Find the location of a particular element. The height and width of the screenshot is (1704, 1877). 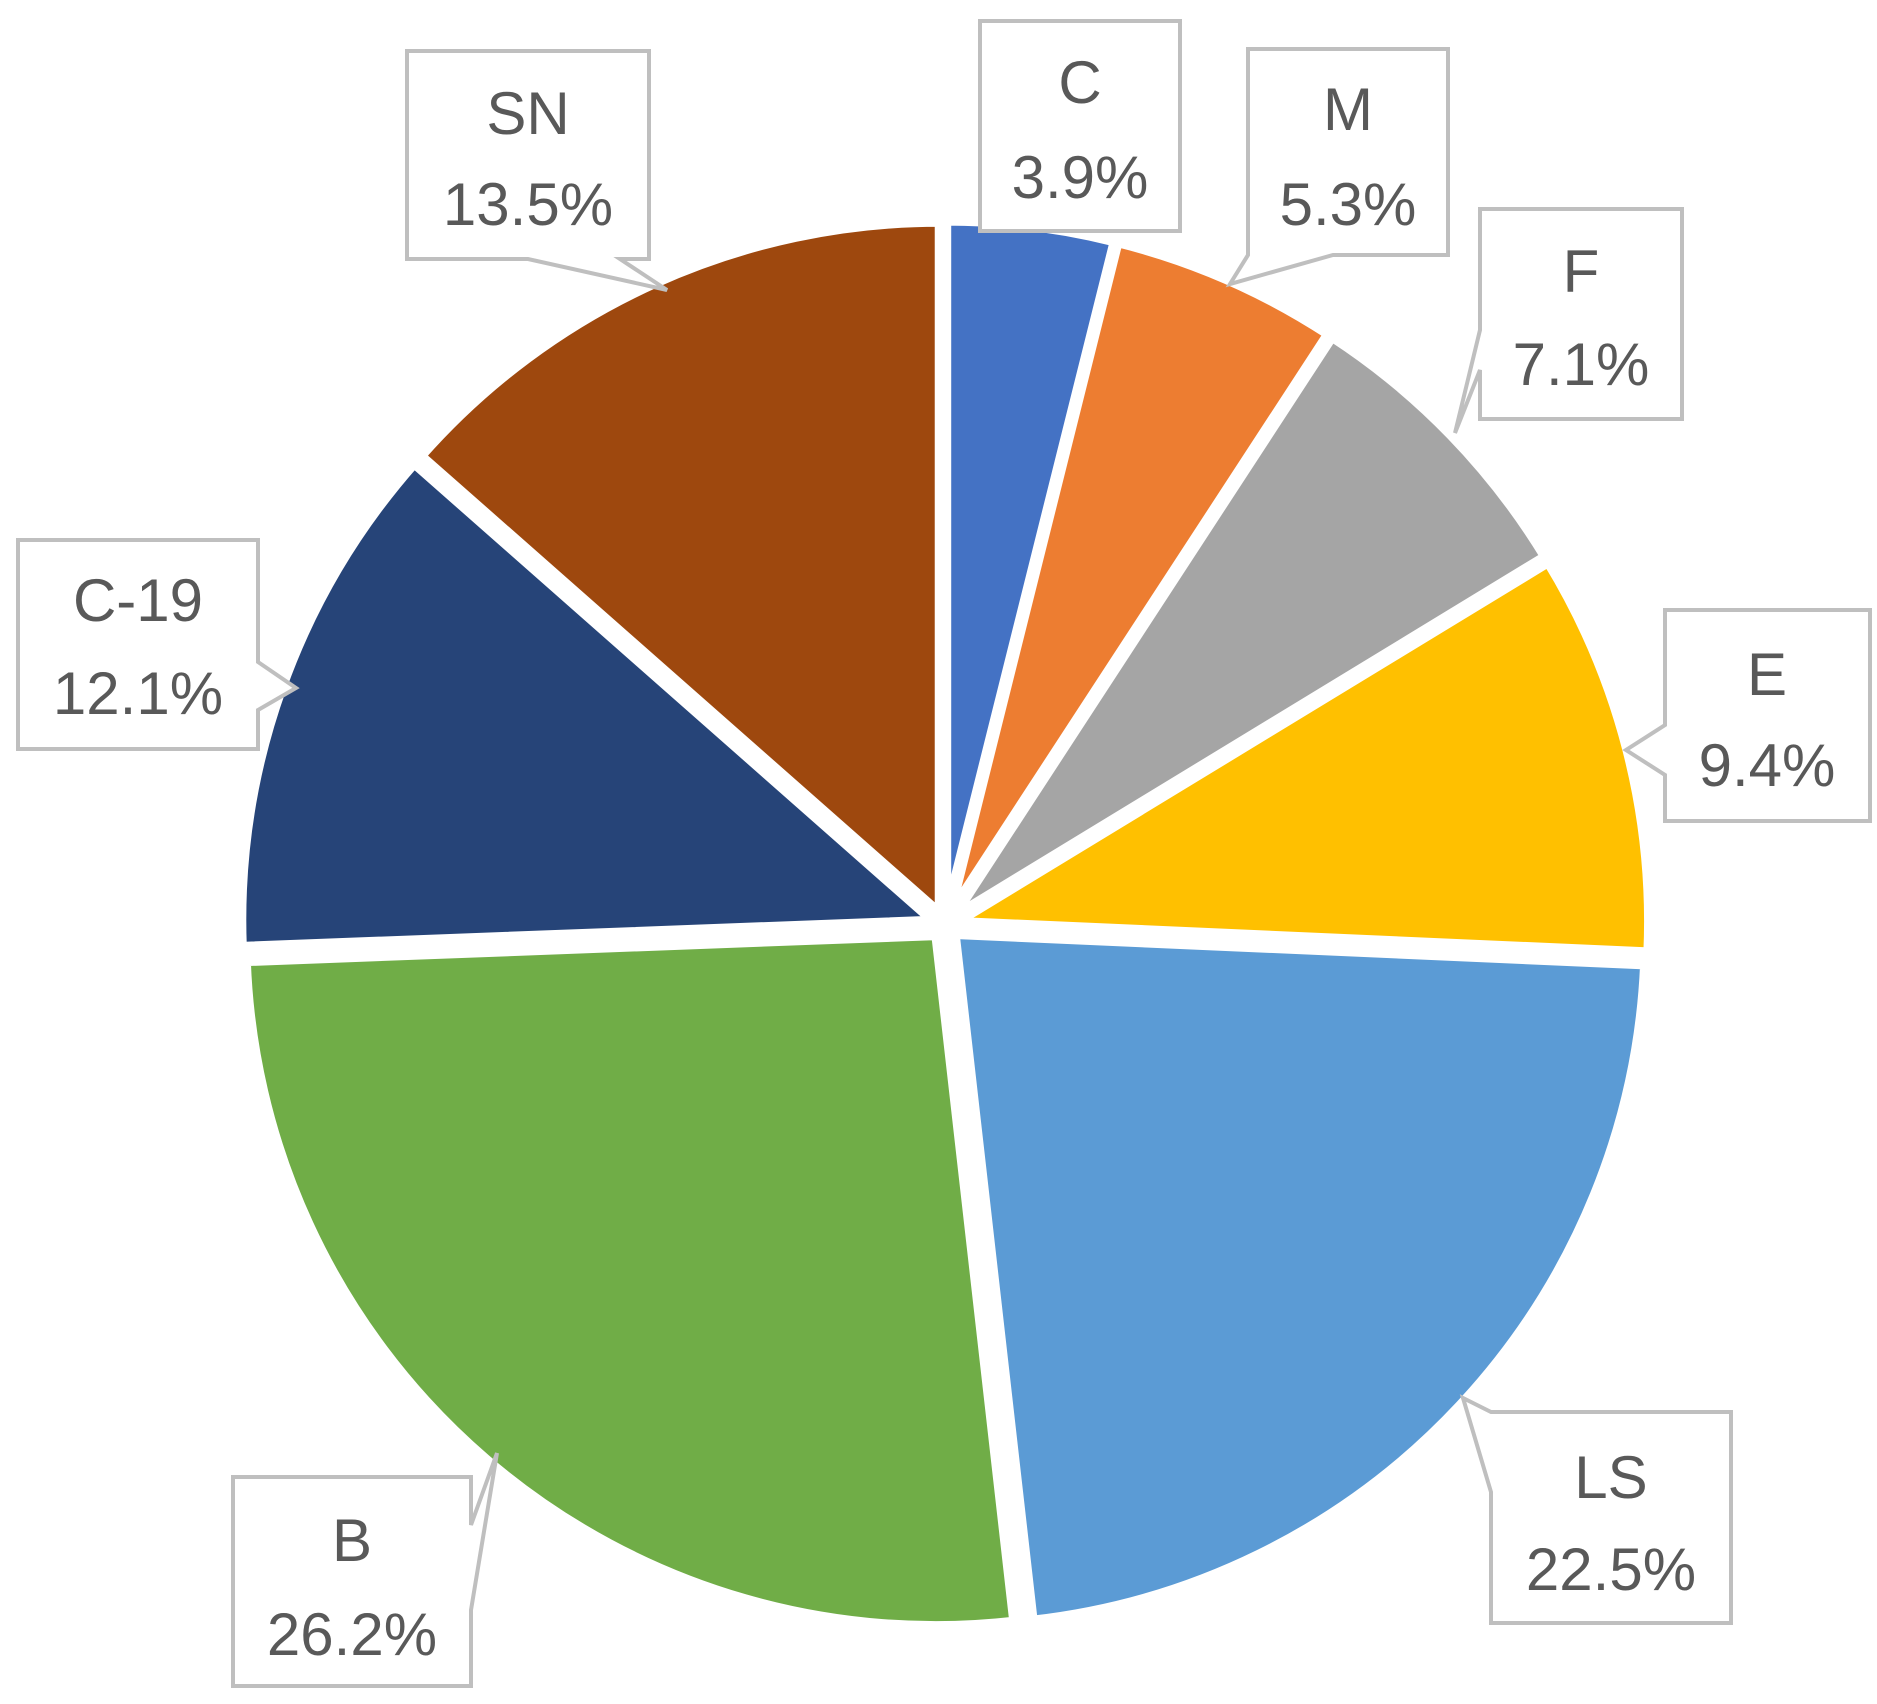

data-label-f-box is located at coordinates (1568, 320).